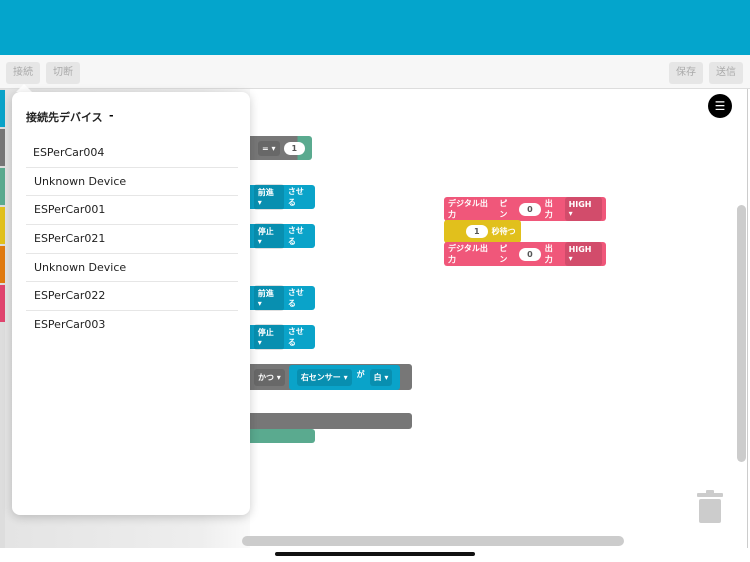 This screenshot has height=562, width=750. What do you see at coordinates (63, 73) in the screenshot?
I see `disconnect-button: 切断` at bounding box center [63, 73].